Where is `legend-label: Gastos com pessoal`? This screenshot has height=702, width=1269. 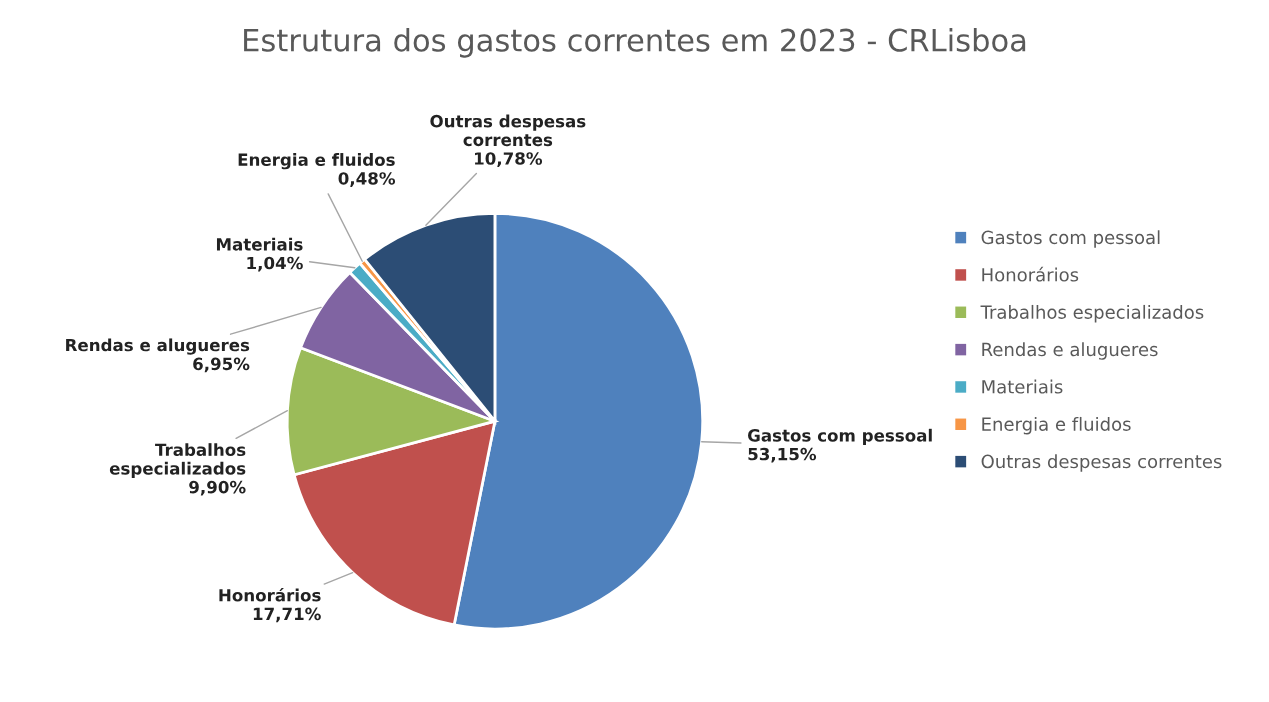
legend-label: Gastos com pessoal is located at coordinates (1070, 239).